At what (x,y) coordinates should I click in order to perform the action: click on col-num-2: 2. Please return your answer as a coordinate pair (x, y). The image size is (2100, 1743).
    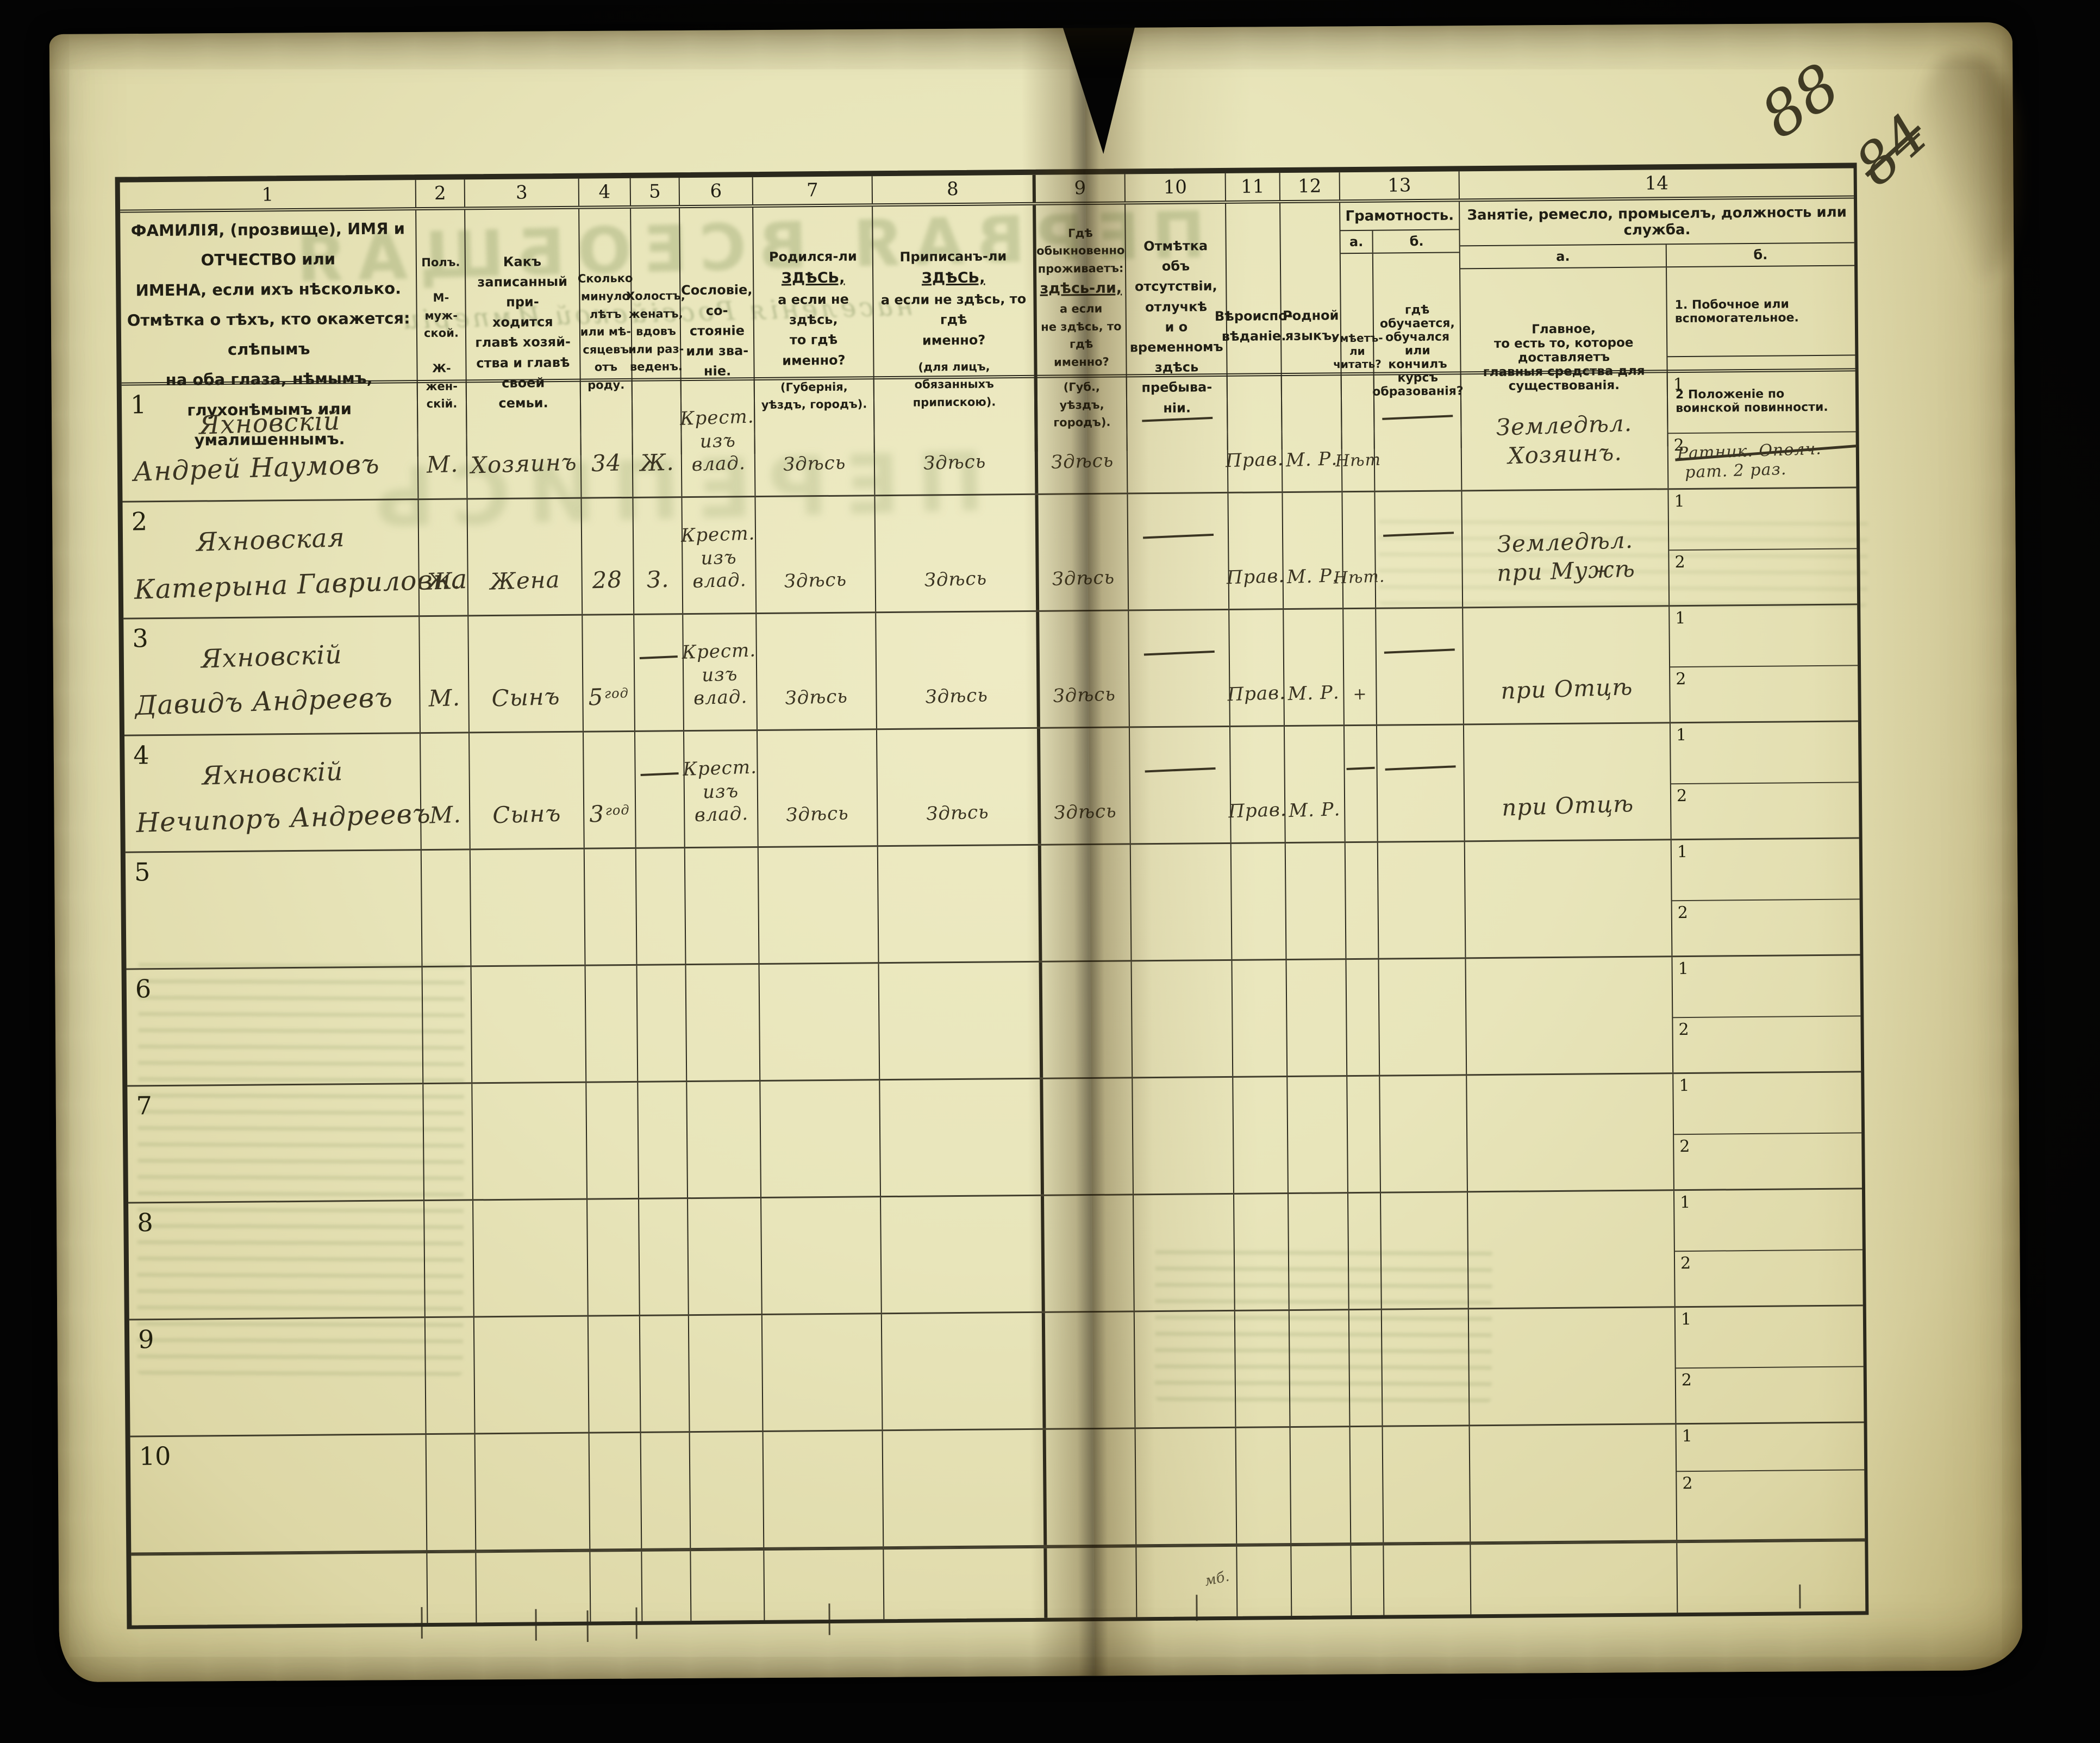
    Looking at the image, I should click on (441, 194).